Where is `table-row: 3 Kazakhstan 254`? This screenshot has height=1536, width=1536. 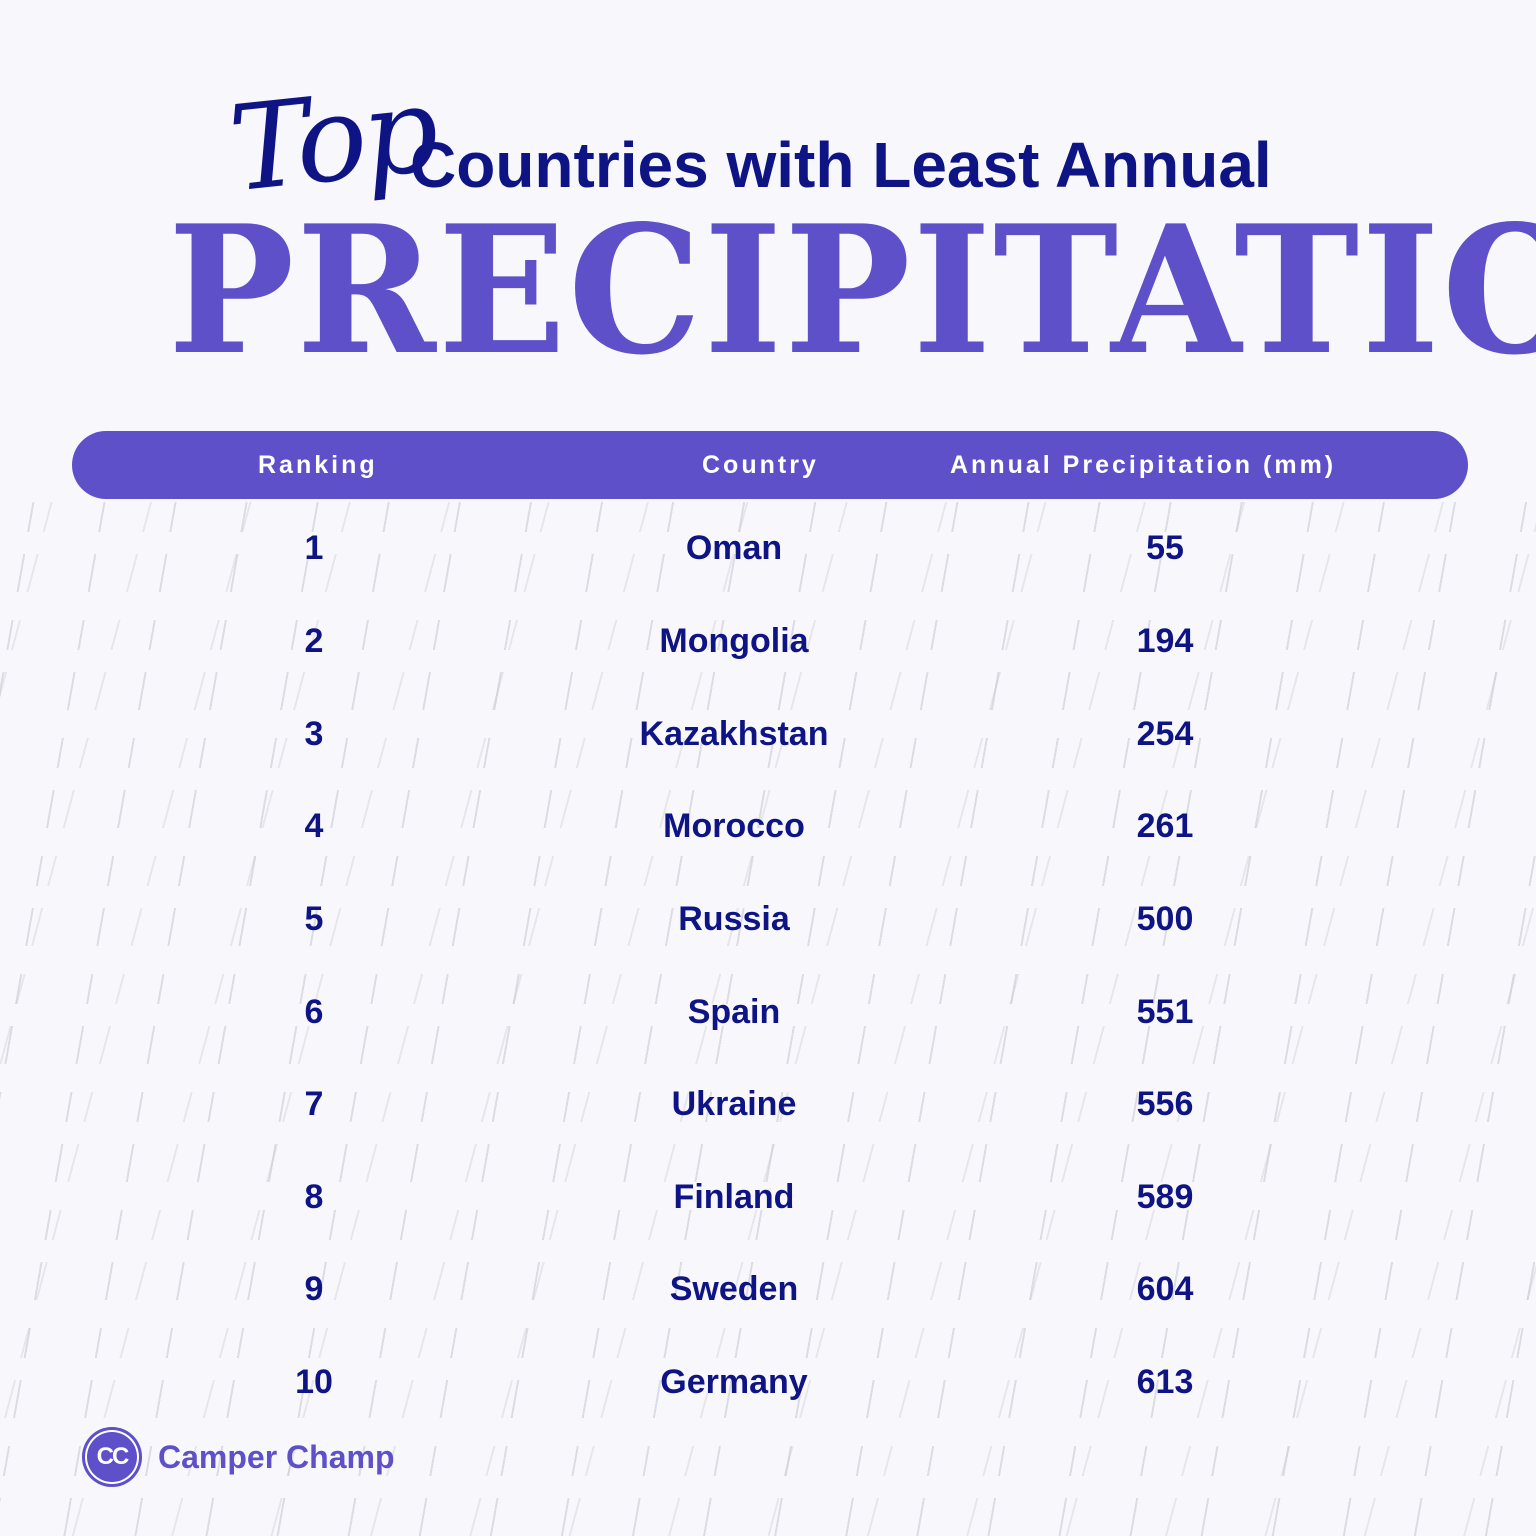 table-row: 3 Kazakhstan 254 is located at coordinates (768, 734).